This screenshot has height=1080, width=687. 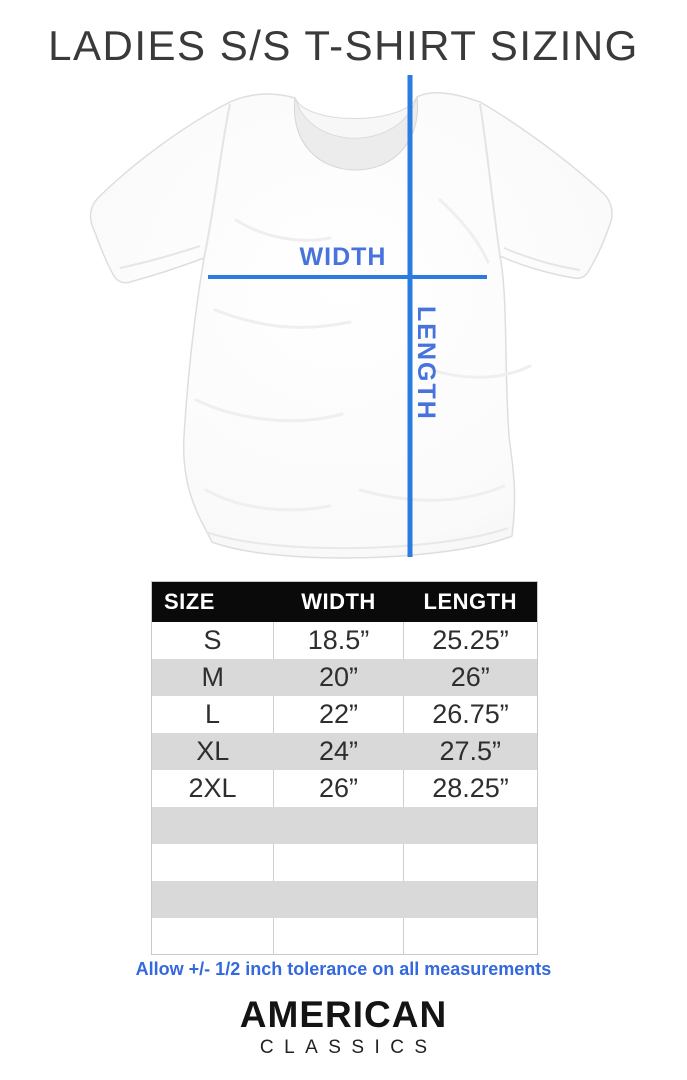 I want to click on cell-length: 26”, so click(x=470, y=676).